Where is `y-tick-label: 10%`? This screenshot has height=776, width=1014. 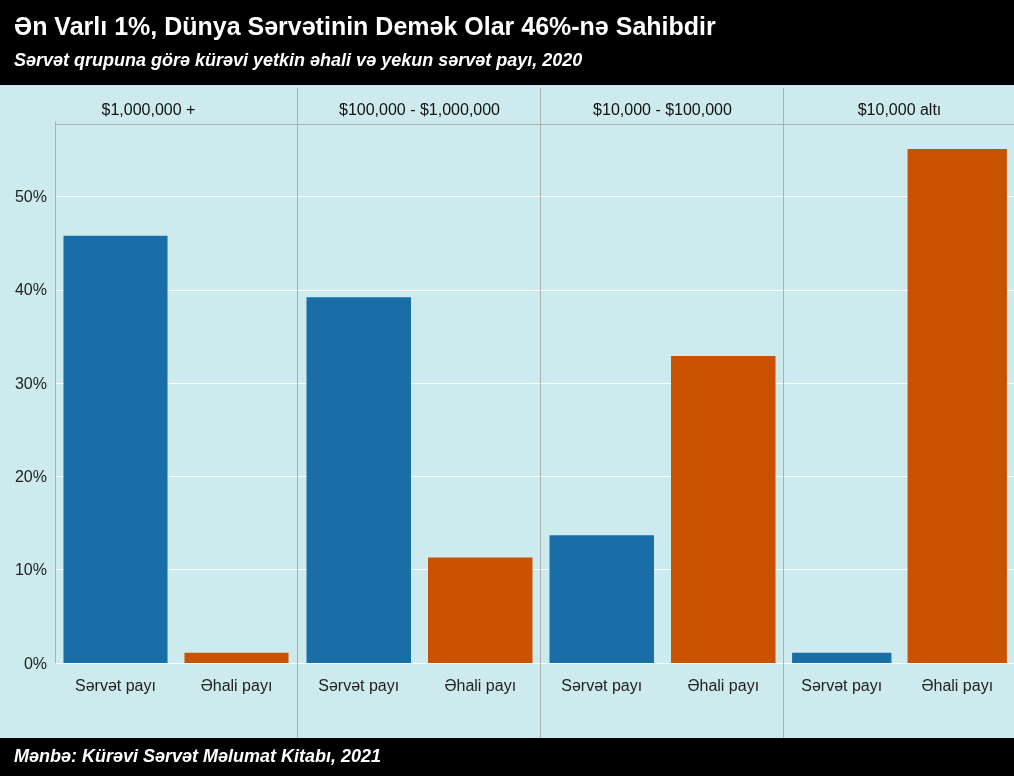 y-tick-label: 10% is located at coordinates (30, 570).